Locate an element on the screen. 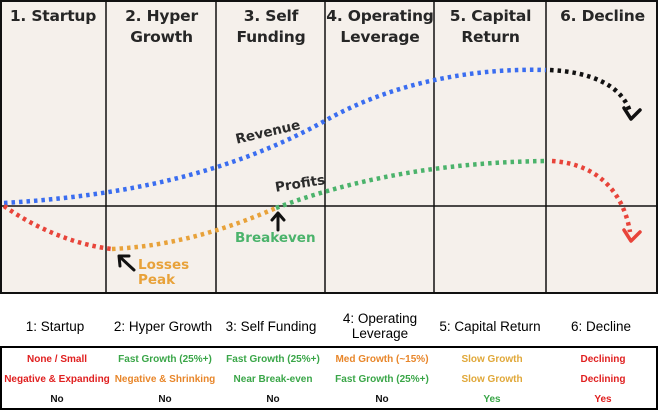 This screenshot has width=658, height=414. column-header-2: 2: Hyper Growth is located at coordinates (163, 326).